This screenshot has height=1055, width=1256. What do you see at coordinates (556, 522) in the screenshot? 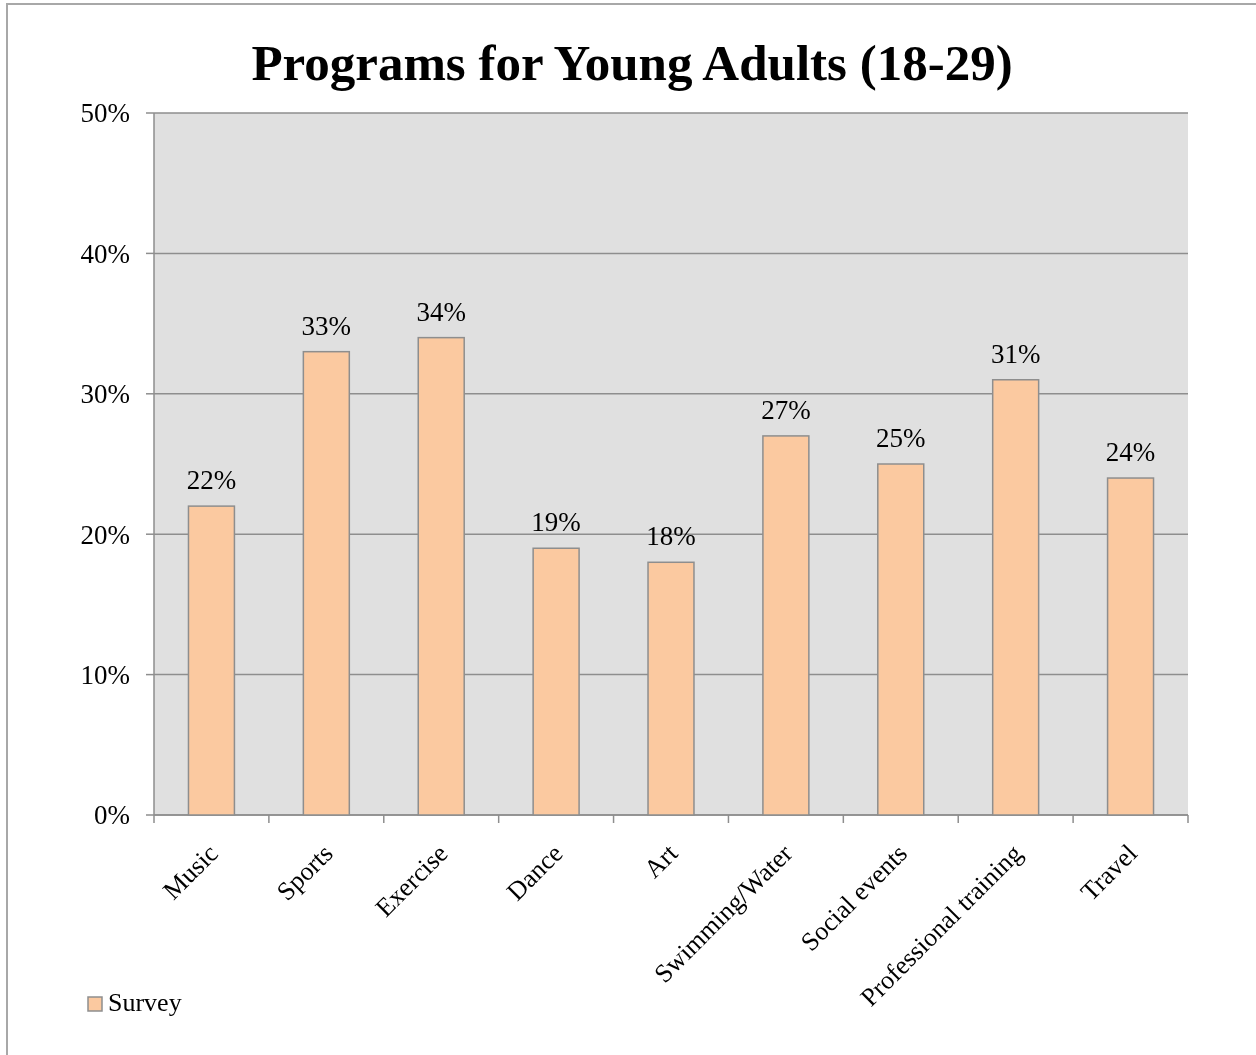
I see `data-label: 19%` at bounding box center [556, 522].